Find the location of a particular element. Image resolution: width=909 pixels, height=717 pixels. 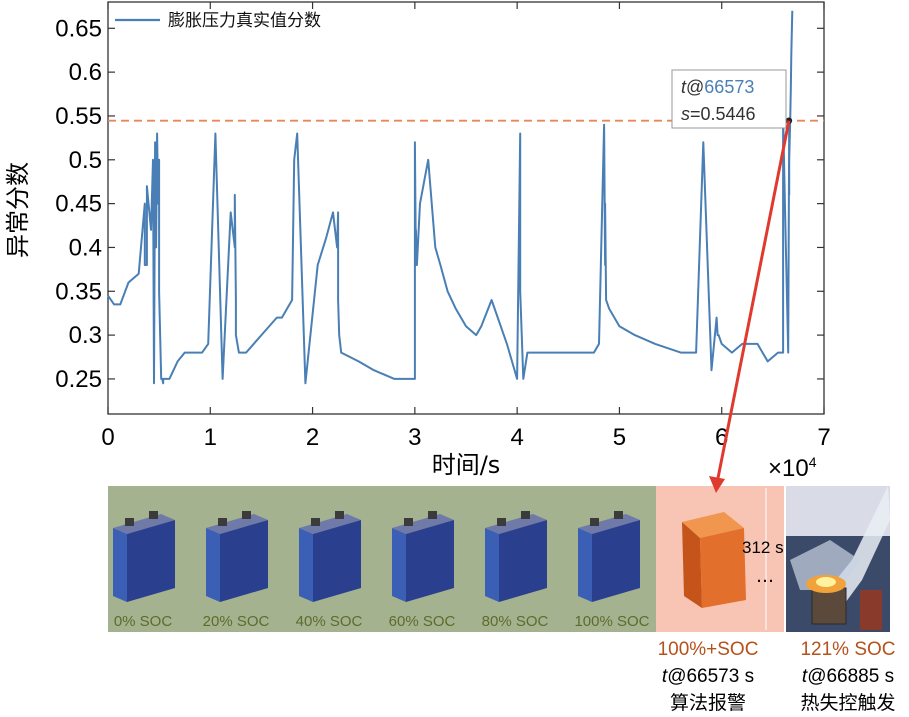

multiplier-exp: 4 is located at coordinates (813, 462).